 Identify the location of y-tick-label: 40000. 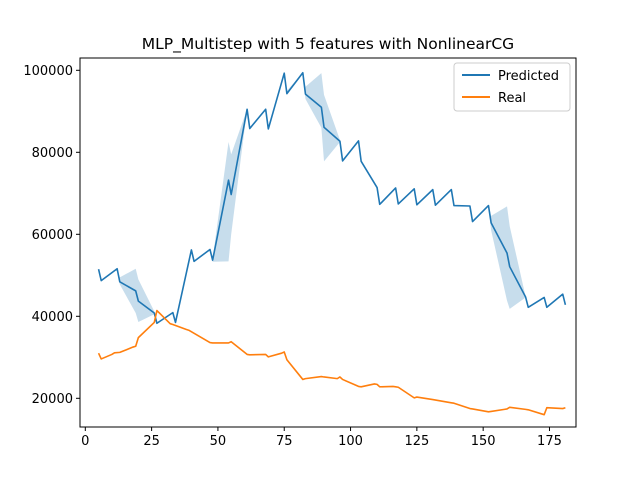
(52, 317).